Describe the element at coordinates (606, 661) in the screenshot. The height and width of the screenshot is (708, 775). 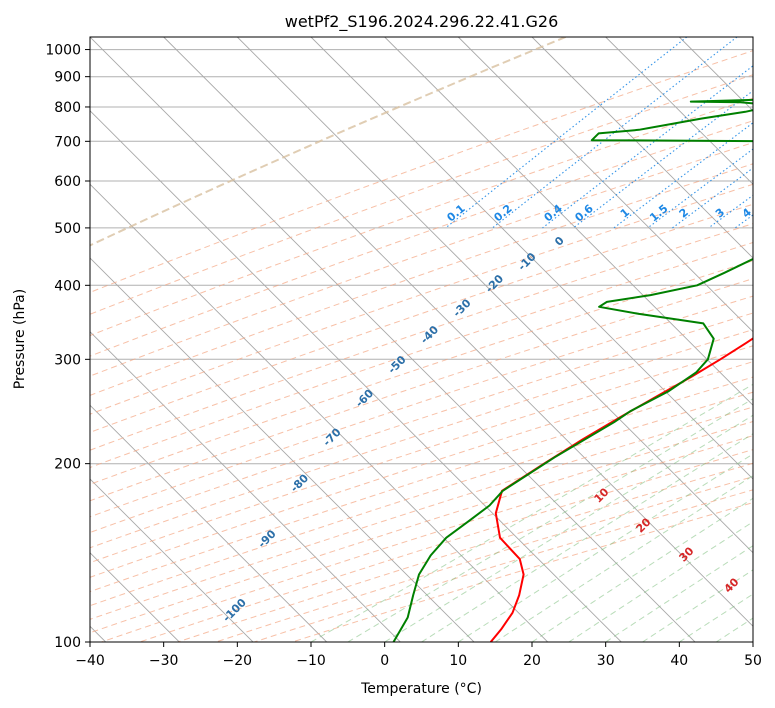
I see `x-tick-label: 30` at that location.